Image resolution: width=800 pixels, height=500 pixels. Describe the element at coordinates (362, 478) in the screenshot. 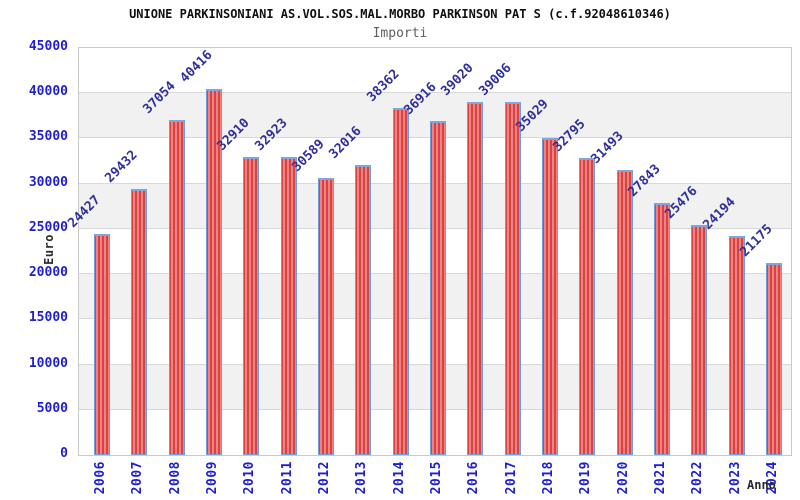

I see `x-tick-label-2013: 2013` at that location.